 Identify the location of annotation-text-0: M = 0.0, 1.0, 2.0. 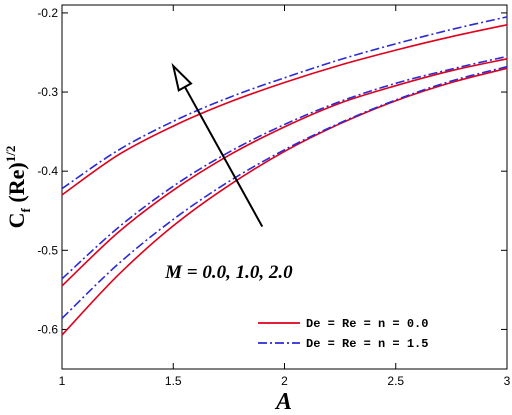
(228, 272).